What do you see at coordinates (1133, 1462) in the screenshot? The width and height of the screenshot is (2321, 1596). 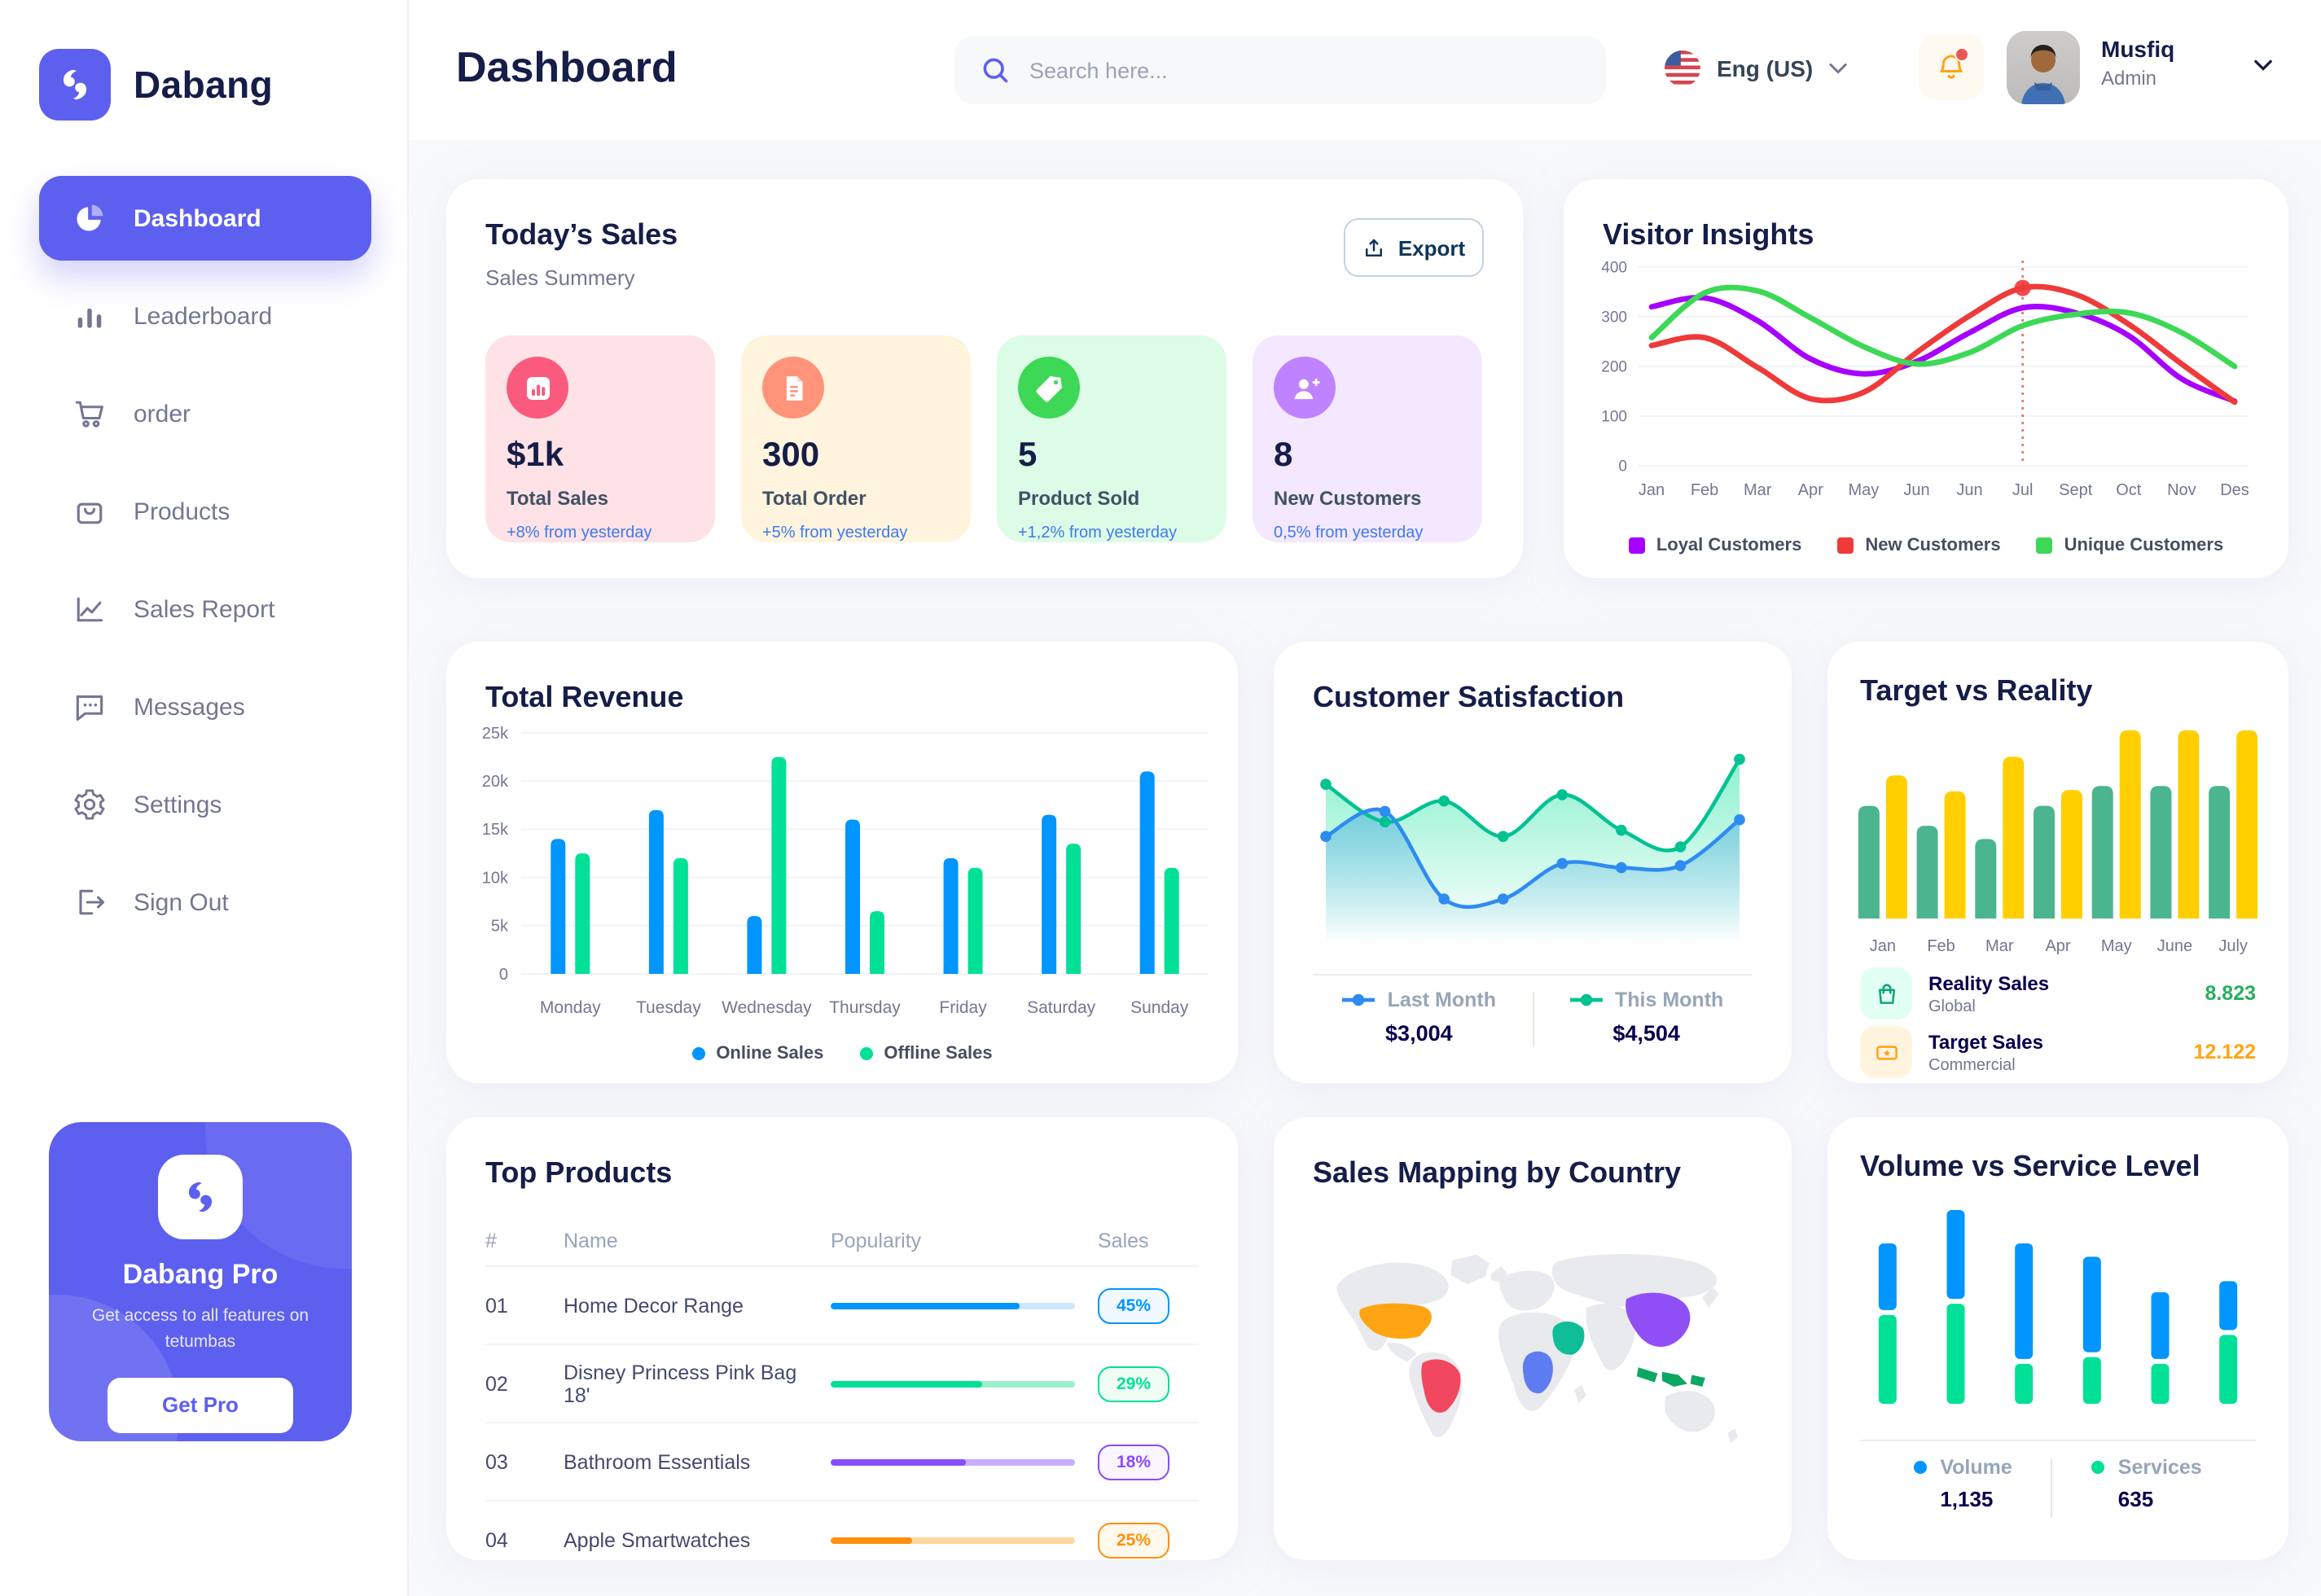 I see `sales-badge: 18%` at bounding box center [1133, 1462].